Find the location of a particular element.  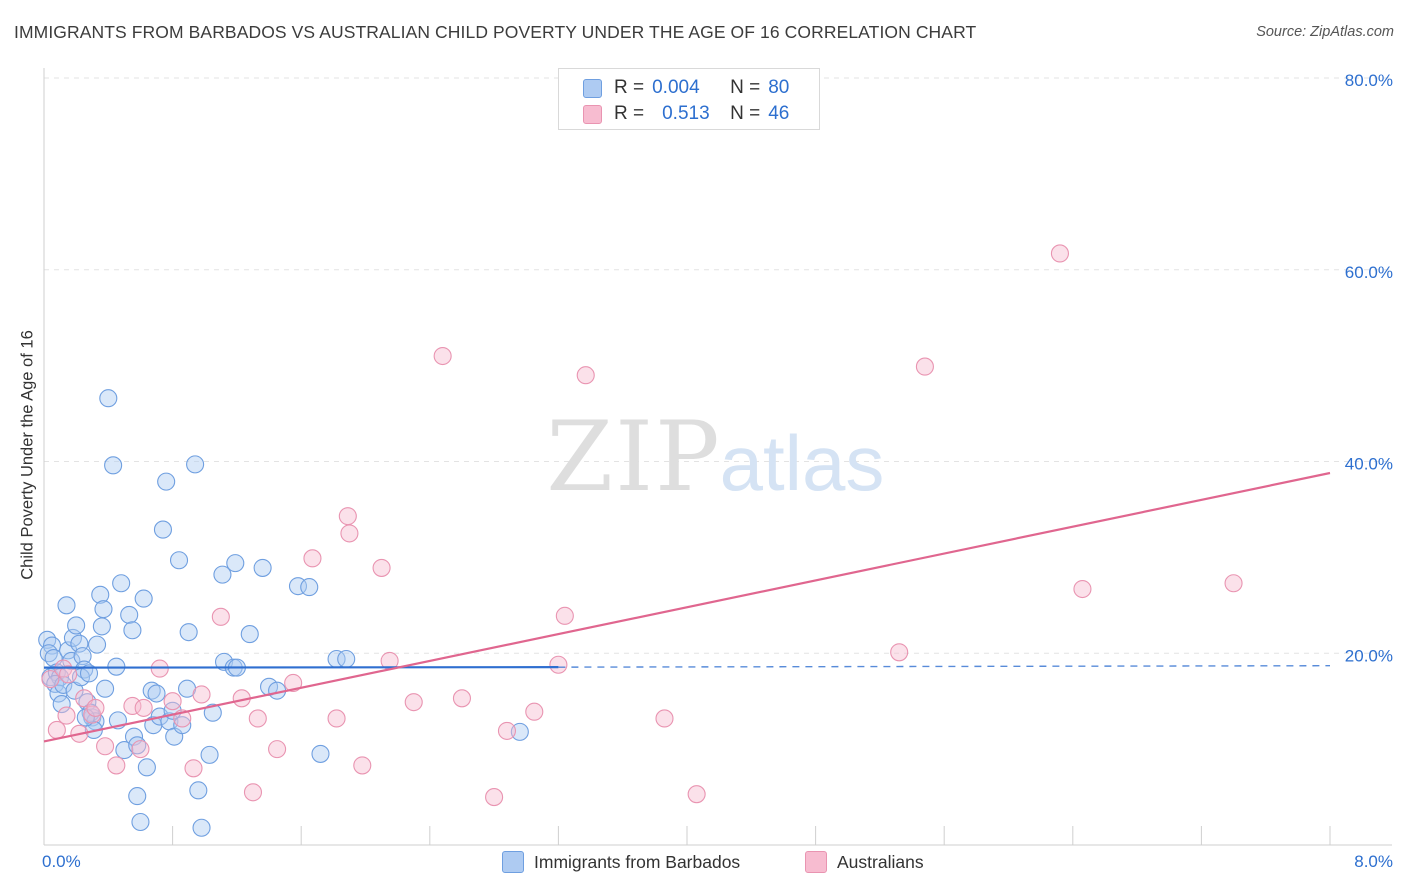

barbados-r-label: R = is located at coordinates (629, 87).